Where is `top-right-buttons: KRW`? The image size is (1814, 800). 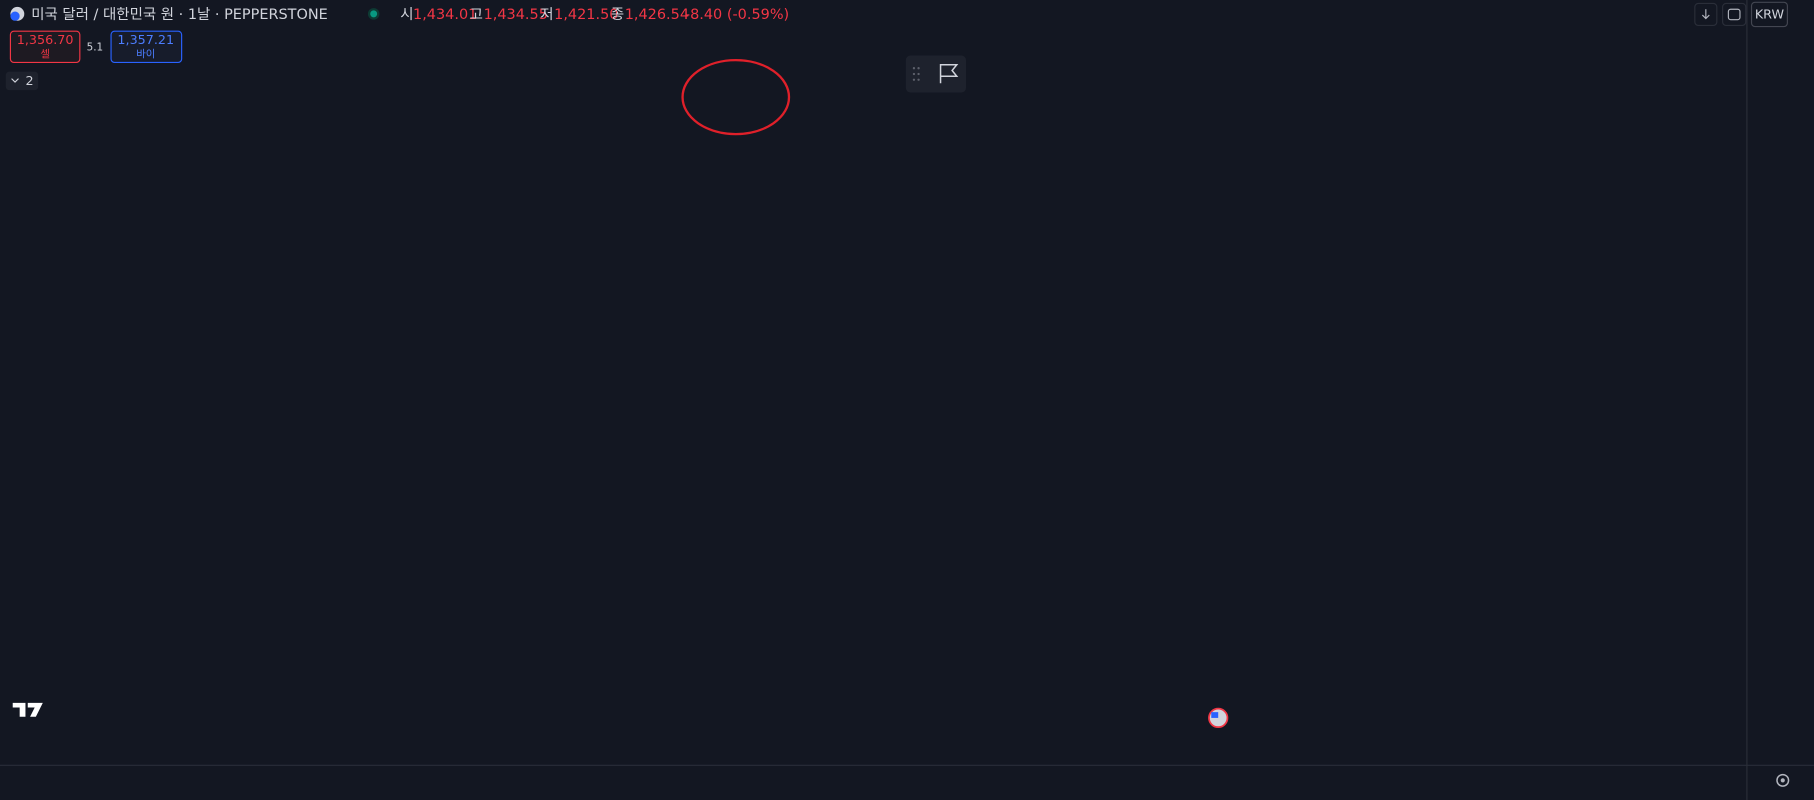 top-right-buttons: KRW is located at coordinates (1741, 14).